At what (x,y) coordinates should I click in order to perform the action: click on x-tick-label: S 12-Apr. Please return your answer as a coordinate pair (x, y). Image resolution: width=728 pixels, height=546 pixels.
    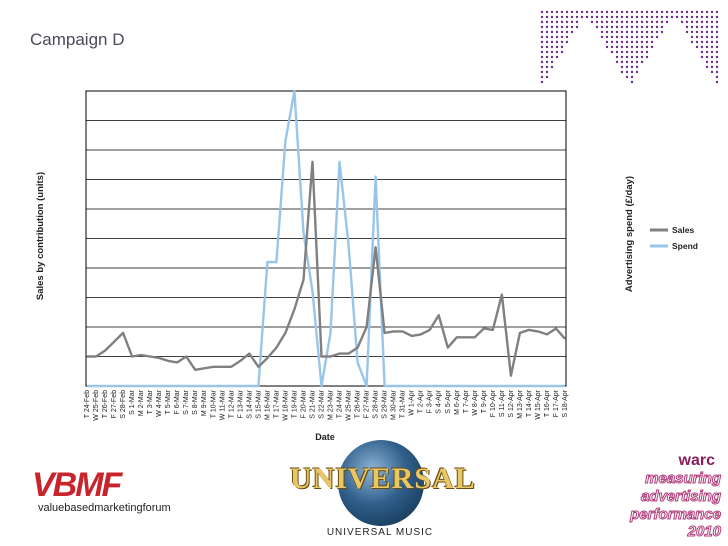
    Looking at the image, I should click on (511, 403).